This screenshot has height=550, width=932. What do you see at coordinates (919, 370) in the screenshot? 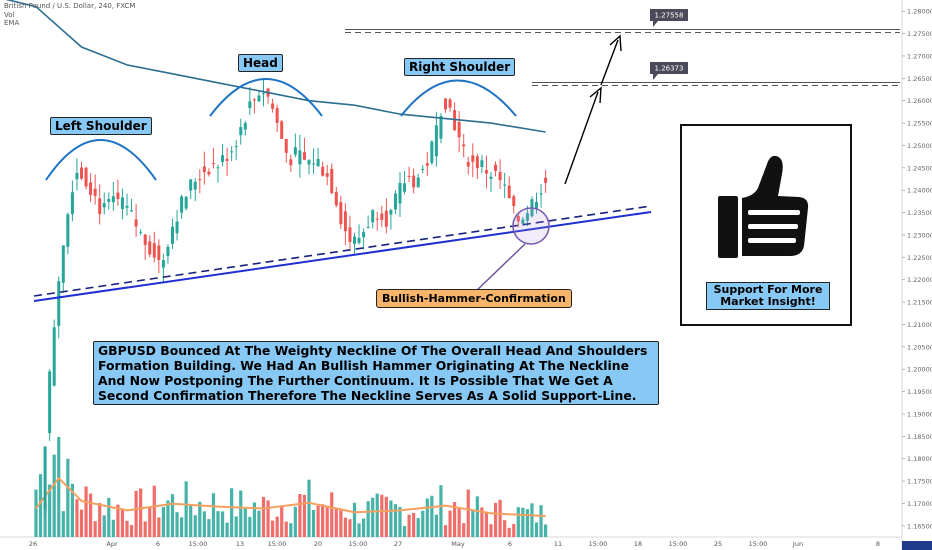
I see `price-tick-label: 1.20000` at bounding box center [919, 370].